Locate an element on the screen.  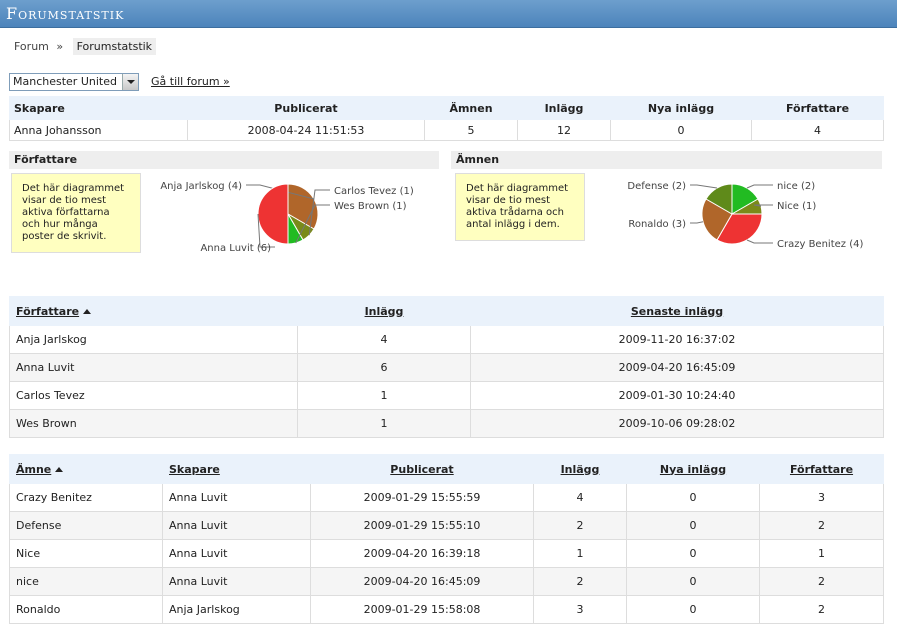
author-posts: 1 is located at coordinates (384, 423).